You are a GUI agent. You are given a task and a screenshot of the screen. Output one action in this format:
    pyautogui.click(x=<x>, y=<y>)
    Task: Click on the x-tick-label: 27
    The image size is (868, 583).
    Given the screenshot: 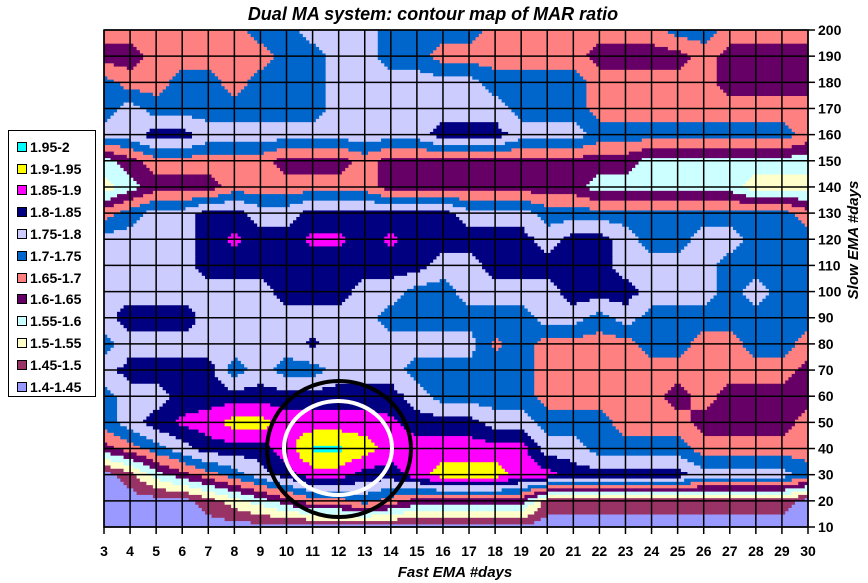 What is the action you would take?
    pyautogui.click(x=730, y=551)
    